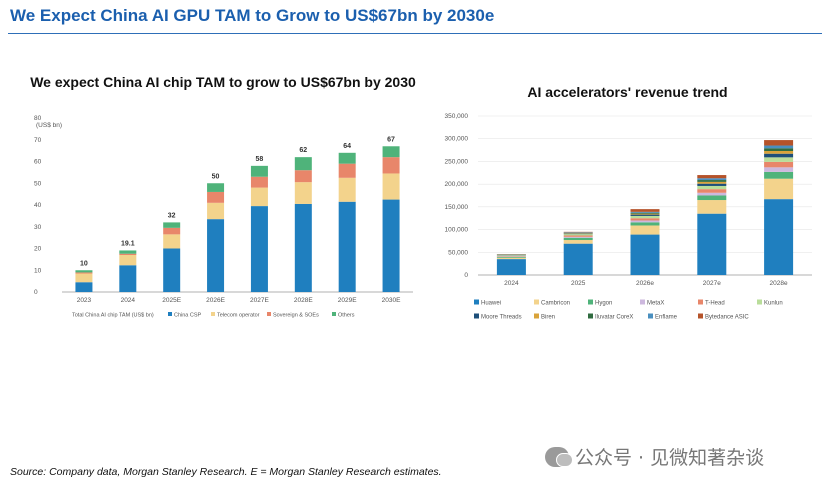 This screenshot has height=489, width=830. I want to click on x-tick-label: 2024, so click(128, 300).